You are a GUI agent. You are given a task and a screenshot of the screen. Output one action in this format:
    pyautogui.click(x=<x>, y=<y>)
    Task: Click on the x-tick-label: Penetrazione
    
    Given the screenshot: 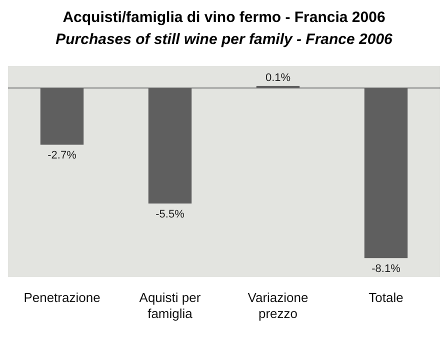 What is the action you would take?
    pyautogui.click(x=62, y=297)
    